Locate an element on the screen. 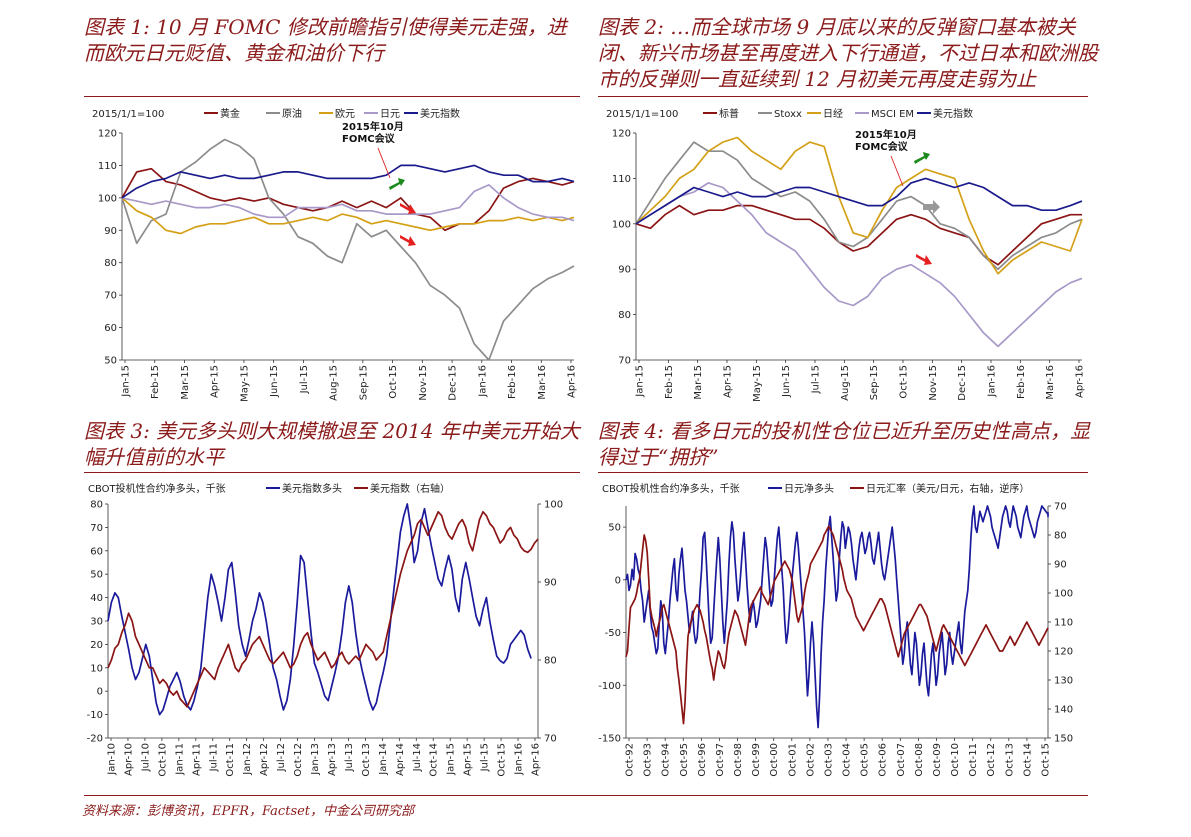  chart2-note: 2015/1/1=100 is located at coordinates (642, 114).